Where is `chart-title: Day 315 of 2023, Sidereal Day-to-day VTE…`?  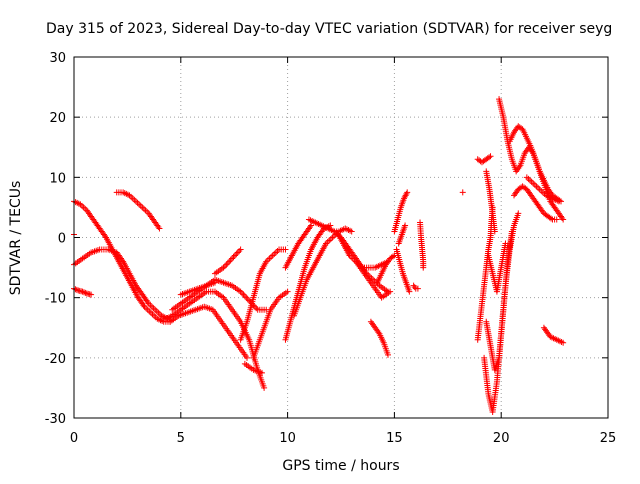 chart-title: Day 315 of 2023, Sidereal Day-to-day VTE… is located at coordinates (329, 29).